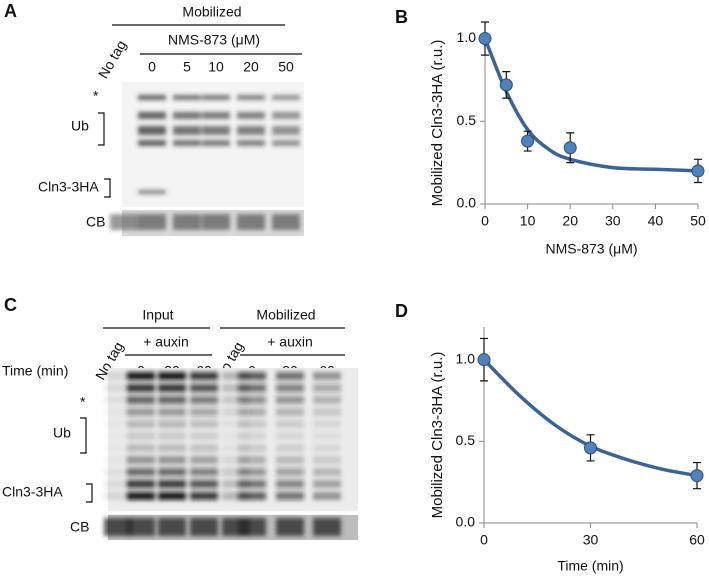 This screenshot has width=709, height=582. I want to click on x-axis-title: Time (min), so click(590, 566).